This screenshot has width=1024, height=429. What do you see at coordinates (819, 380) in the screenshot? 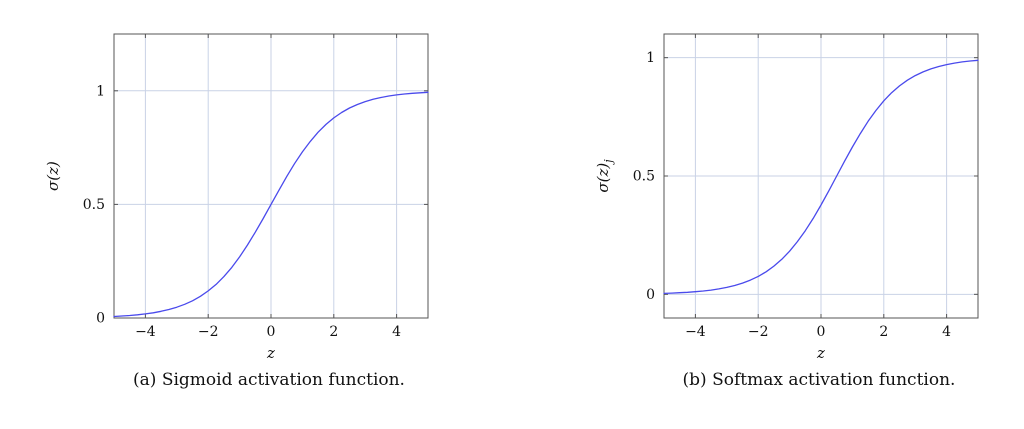
I see `softmax-caption: (b) Softmax activation function.` at bounding box center [819, 380].